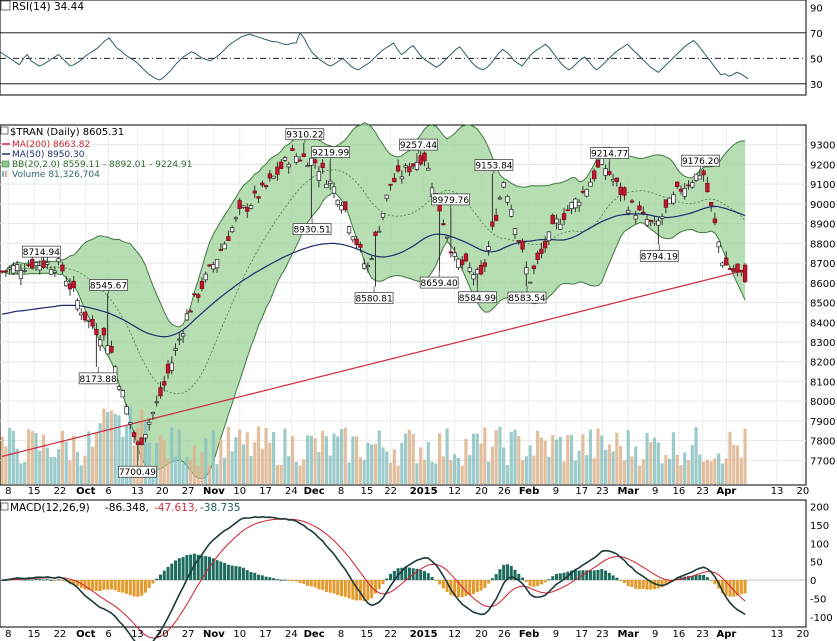 This screenshot has width=837, height=641. Describe the element at coordinates (239, 491) in the screenshot. I see `time-tick-label: 10` at that location.